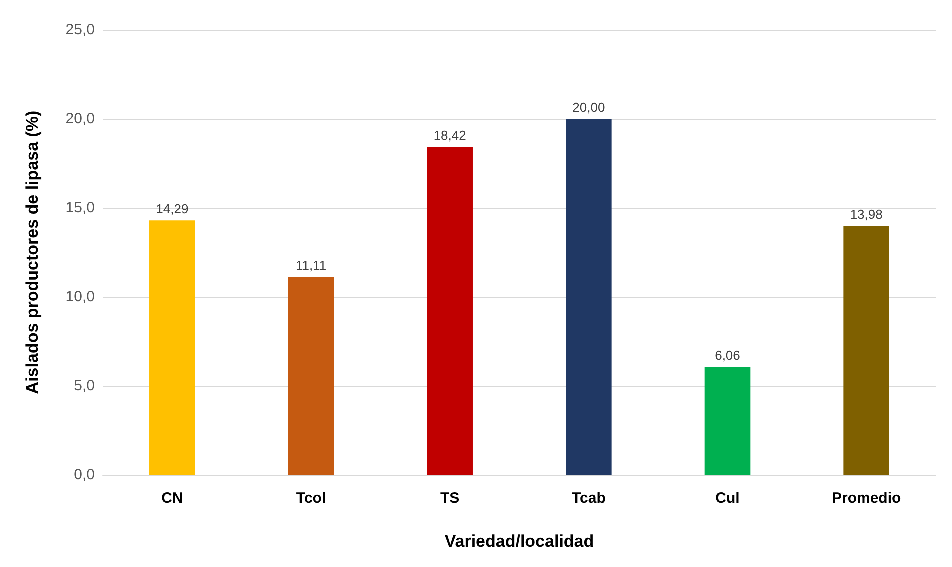 This screenshot has width=952, height=567. What do you see at coordinates (80, 30) in the screenshot?
I see `y-tick-label: 25,0` at bounding box center [80, 30].